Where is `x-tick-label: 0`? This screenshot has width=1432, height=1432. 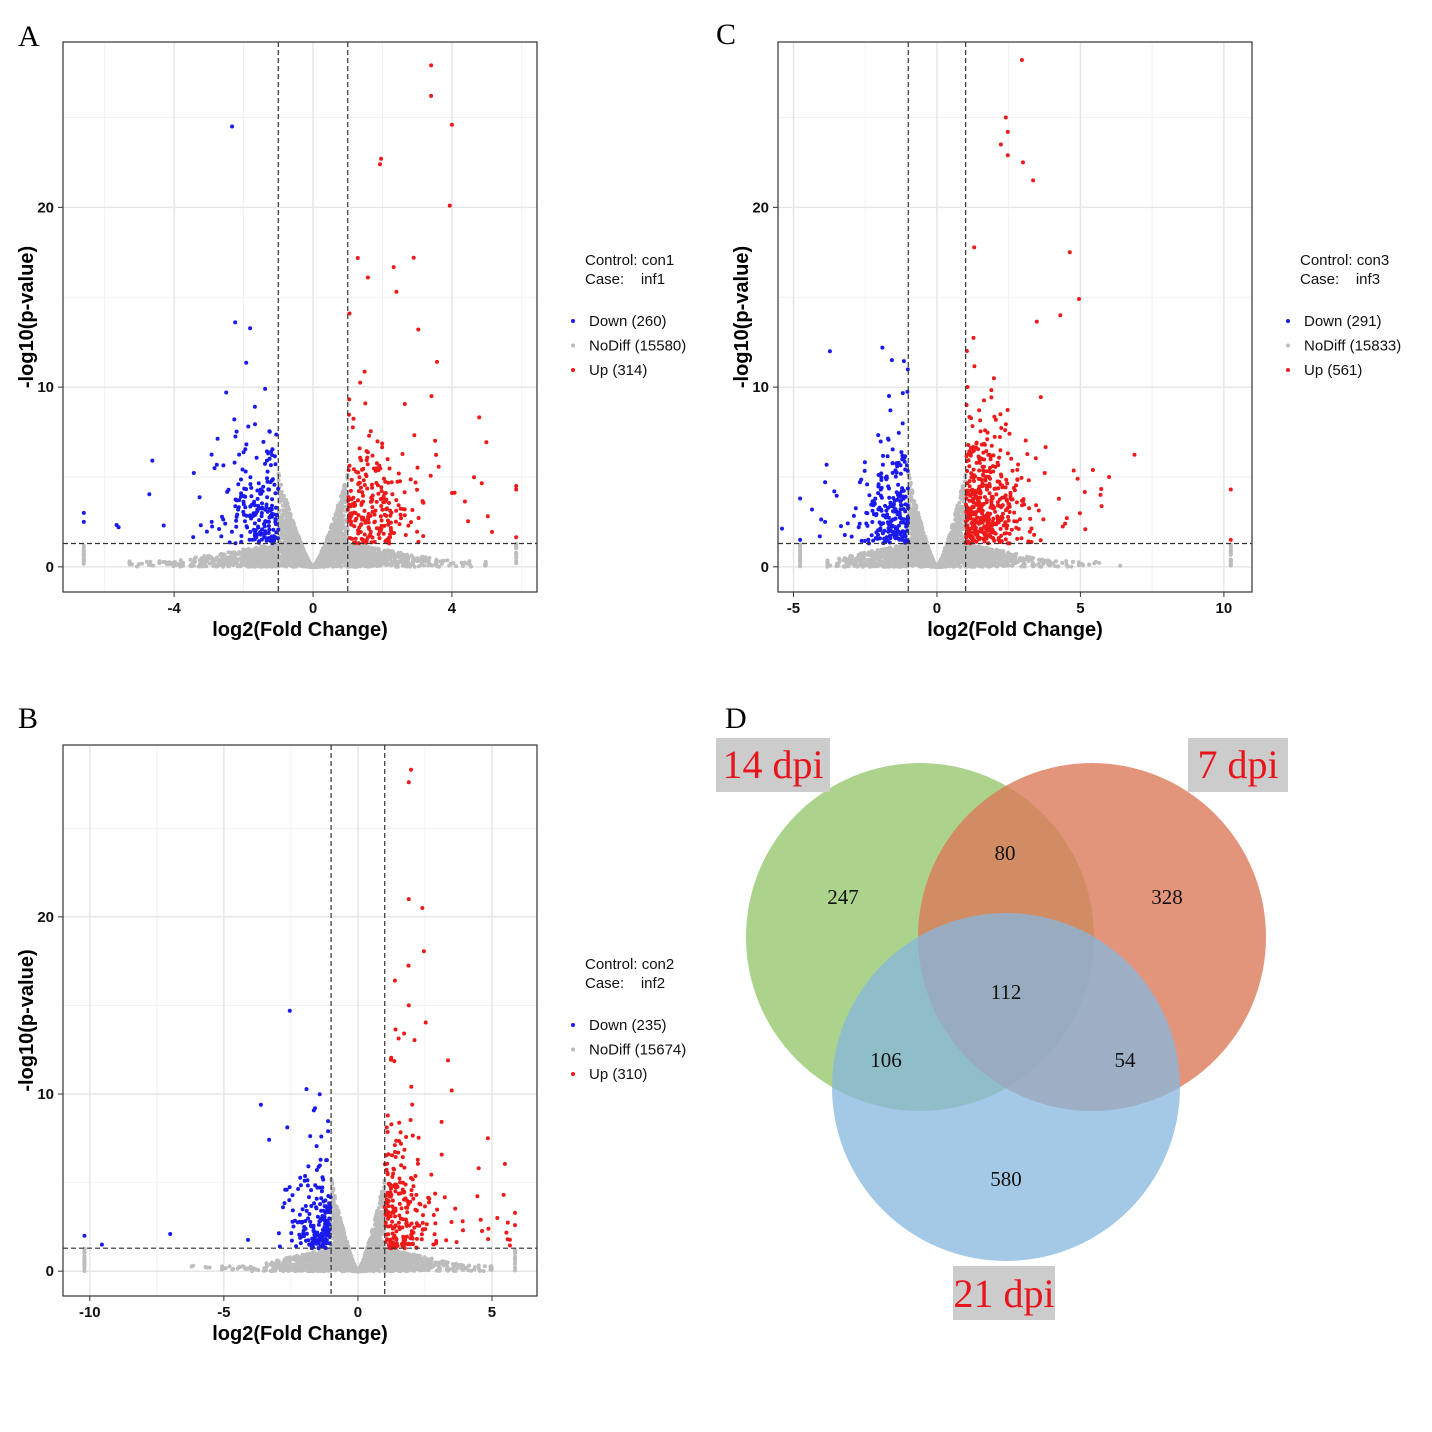
x-tick-label: 0 is located at coordinates (313, 608).